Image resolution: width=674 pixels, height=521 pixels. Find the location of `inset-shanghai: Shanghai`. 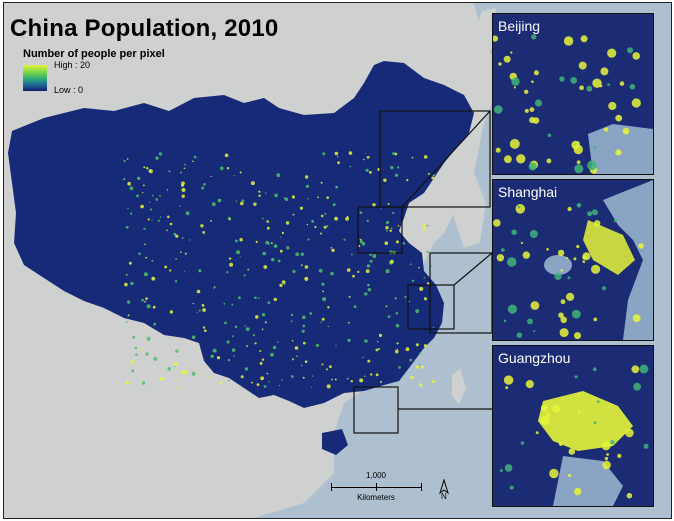

inset-shanghai: Shanghai is located at coordinates (573, 260).